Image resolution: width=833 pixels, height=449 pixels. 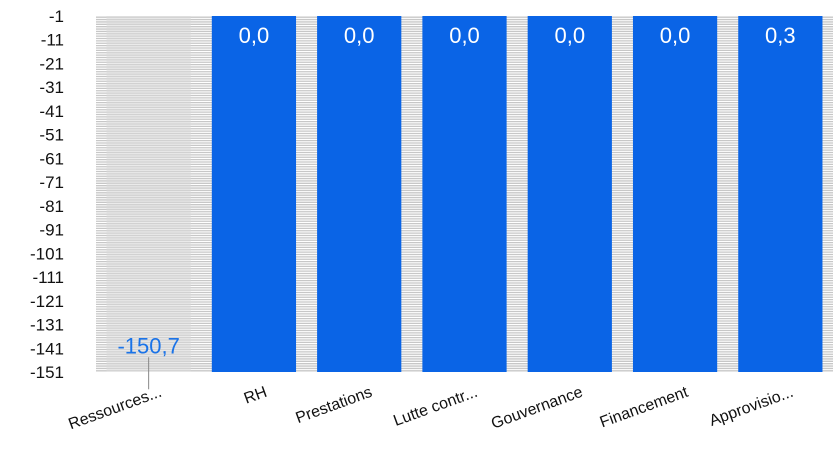 What do you see at coordinates (644, 408) in the screenshot?
I see `x-tick-label: Financement` at bounding box center [644, 408].